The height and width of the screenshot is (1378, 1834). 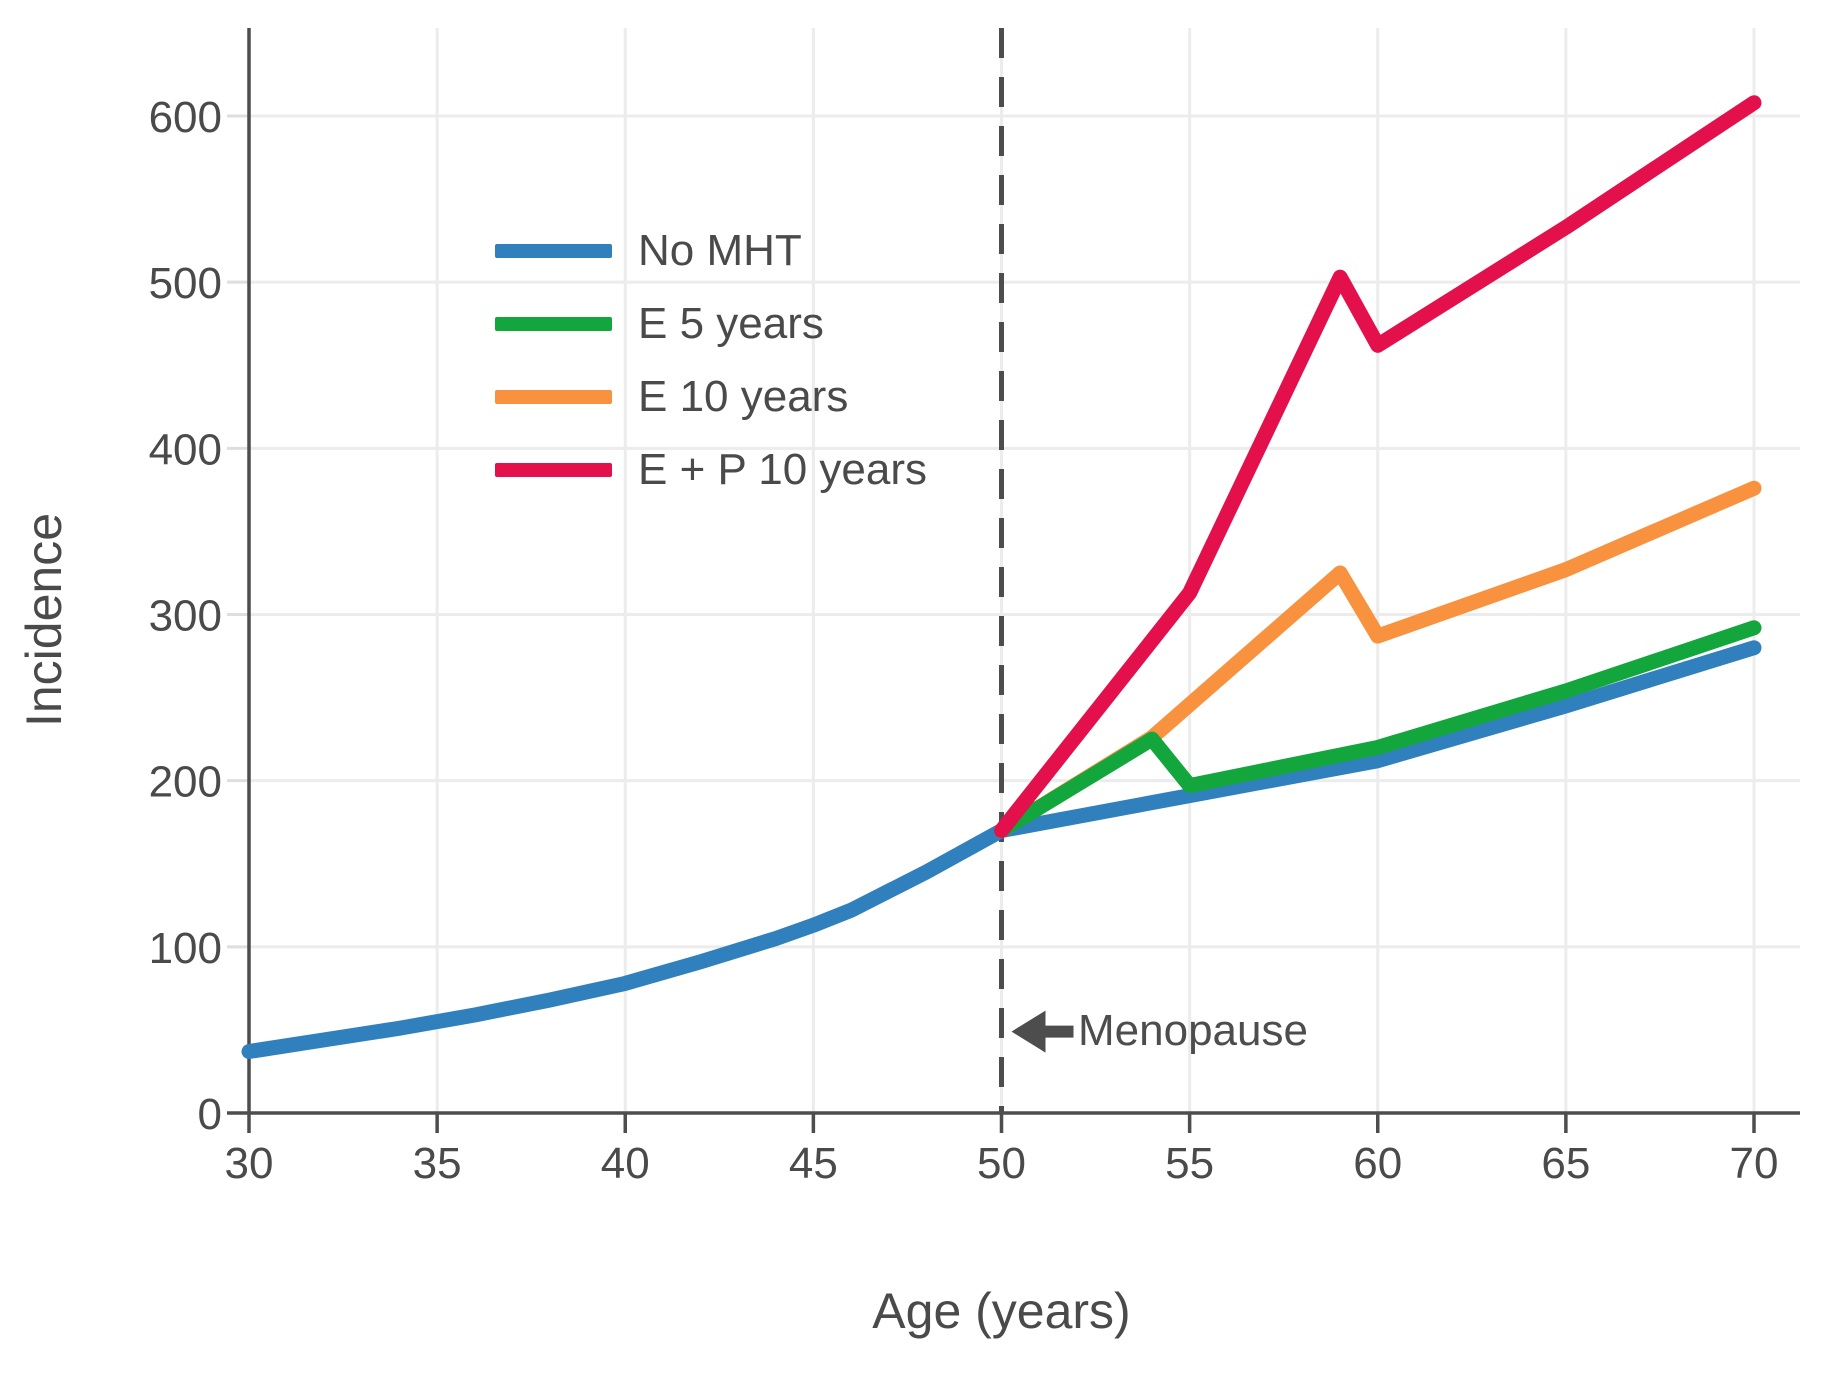 I want to click on y-tick-label: 400, so click(x=185, y=449).